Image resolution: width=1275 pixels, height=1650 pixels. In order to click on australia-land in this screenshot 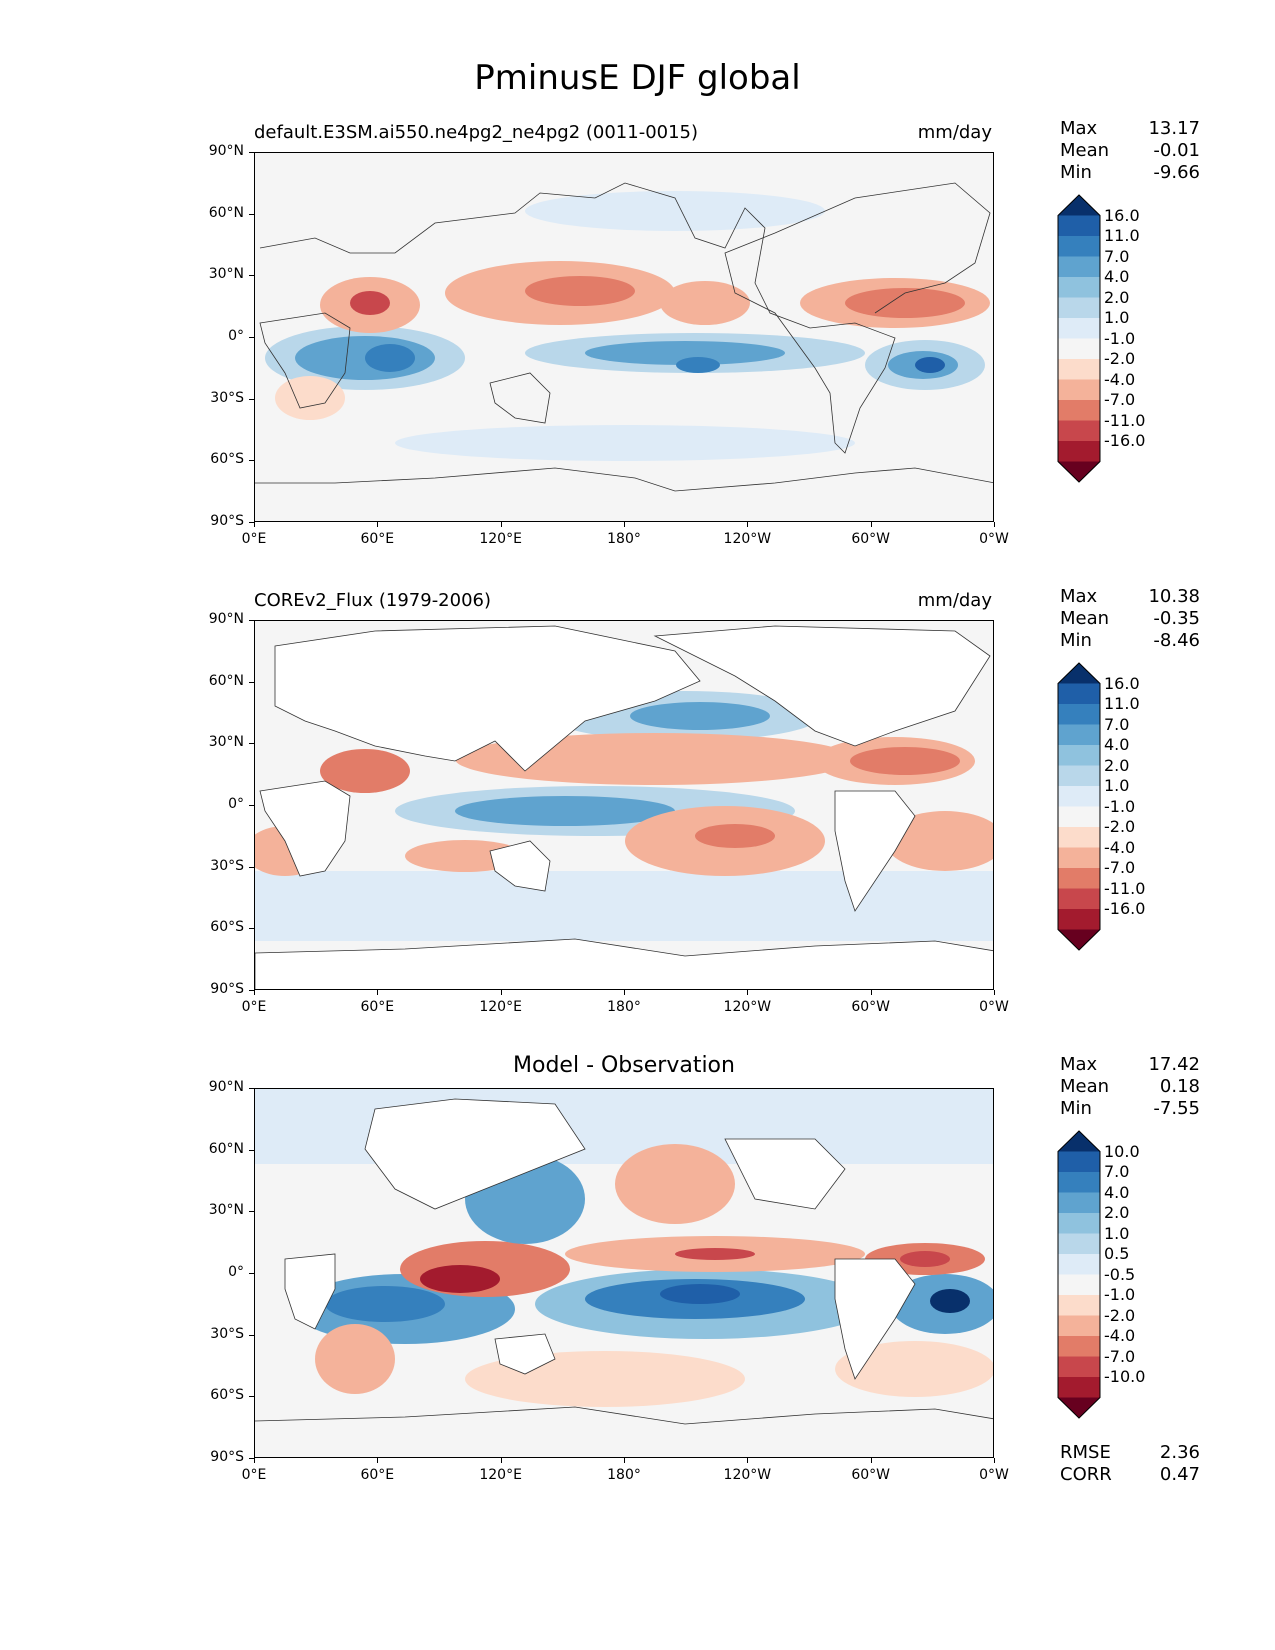, I will do `click(525, 1354)`.